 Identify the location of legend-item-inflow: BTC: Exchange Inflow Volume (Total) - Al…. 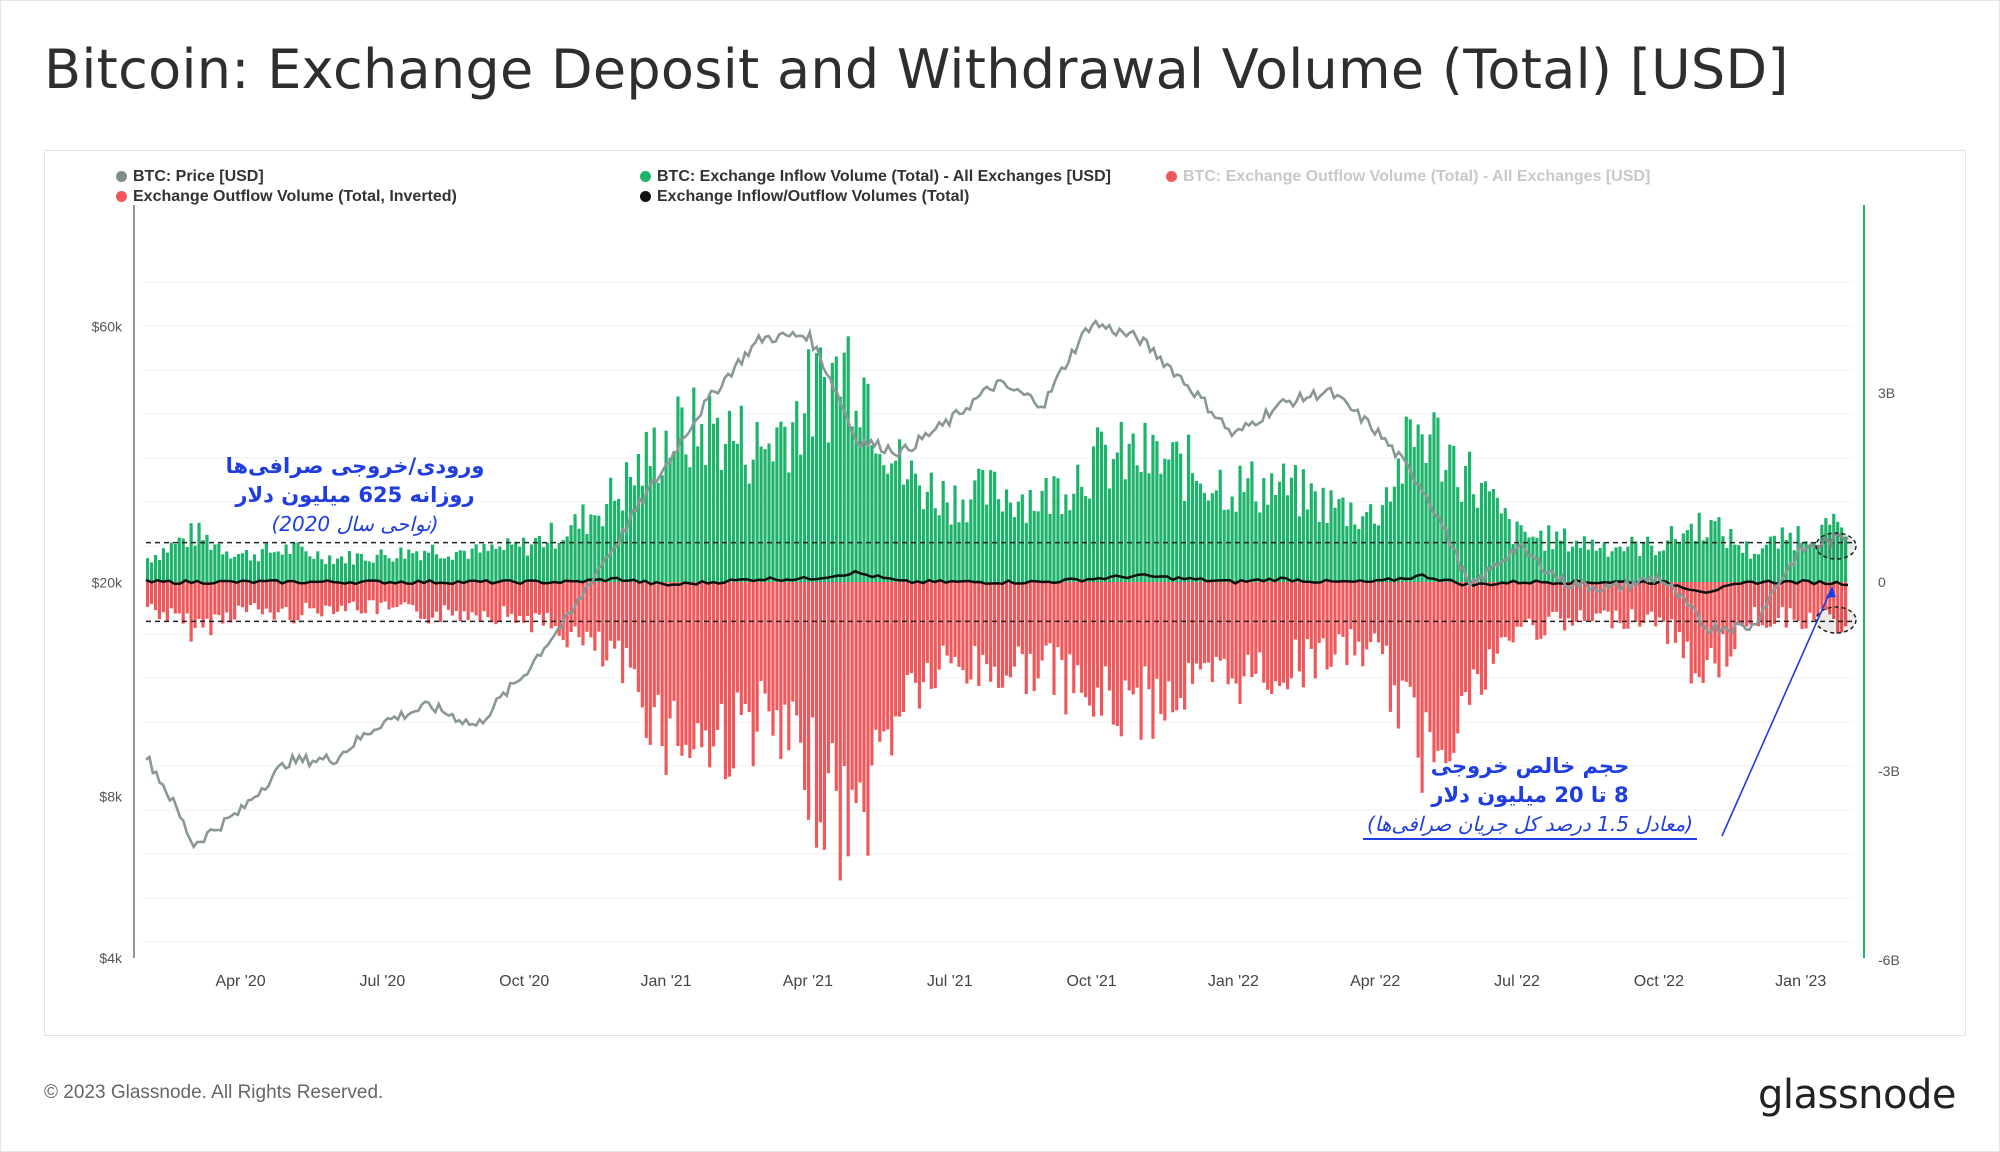
(875, 177).